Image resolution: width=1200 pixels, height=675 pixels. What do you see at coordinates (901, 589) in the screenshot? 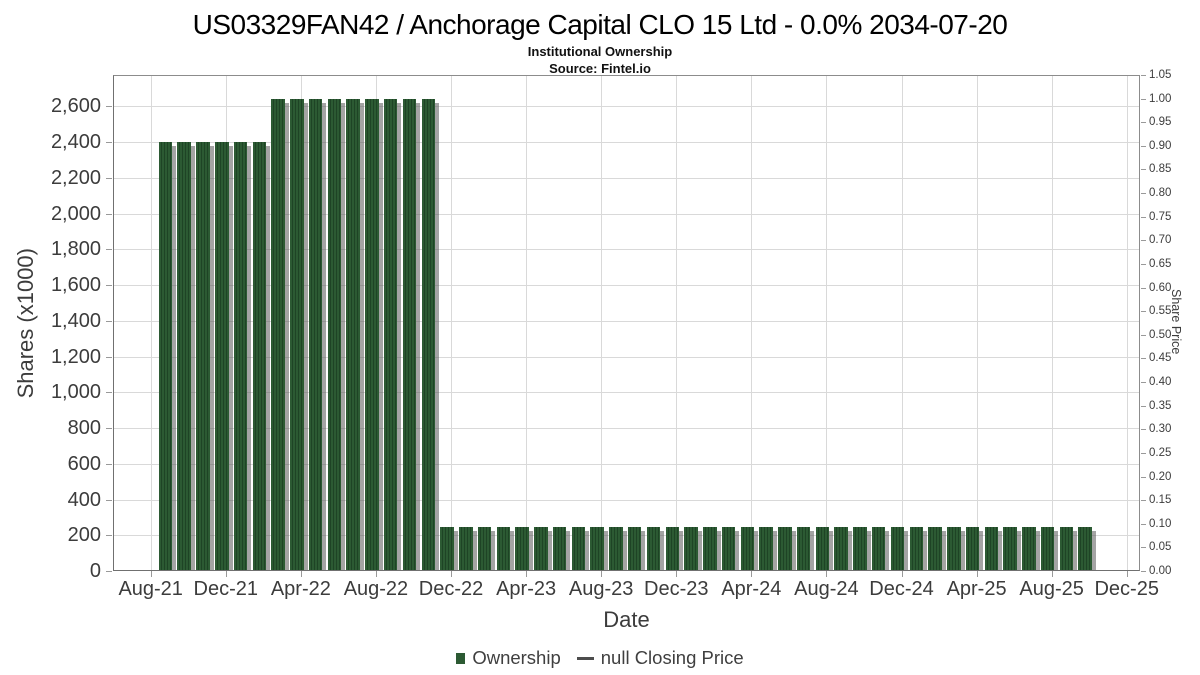
I see `x-axis-tick-label: Dec-24` at bounding box center [901, 589].